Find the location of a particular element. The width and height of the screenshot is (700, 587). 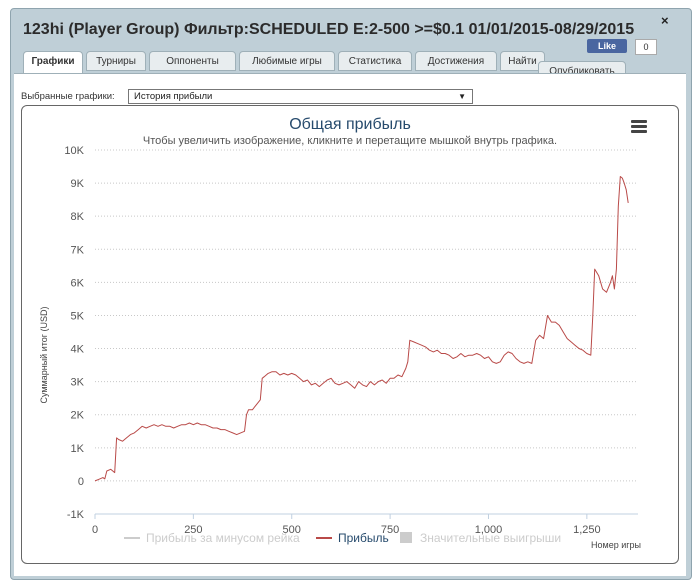

x-axis-label: Номер игры is located at coordinates (616, 545).